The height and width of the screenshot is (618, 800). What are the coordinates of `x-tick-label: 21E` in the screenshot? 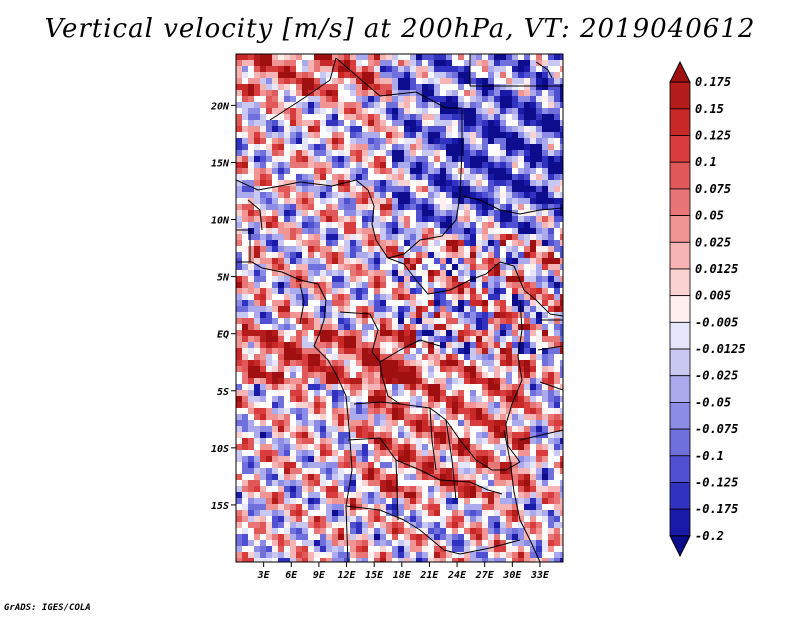 It's located at (429, 575).